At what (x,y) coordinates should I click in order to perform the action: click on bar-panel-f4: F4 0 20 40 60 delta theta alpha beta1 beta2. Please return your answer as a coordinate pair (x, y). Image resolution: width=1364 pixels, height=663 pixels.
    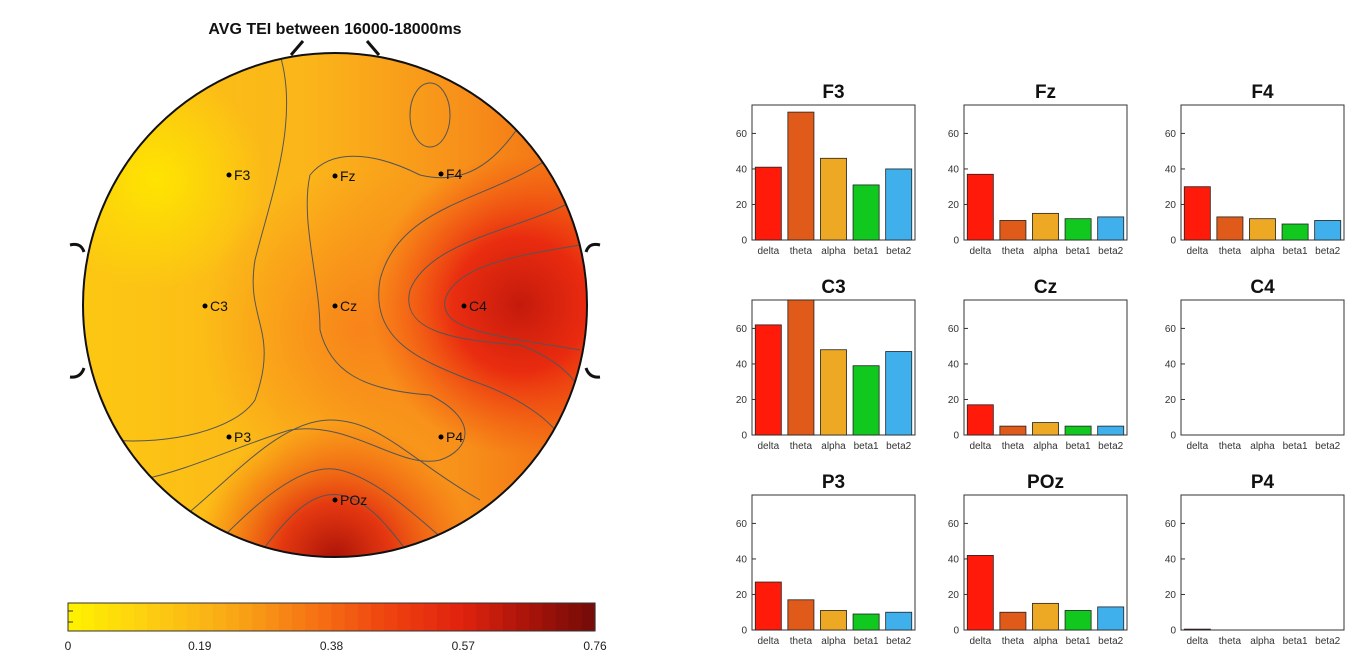
    Looking at the image, I should click on (1255, 169).